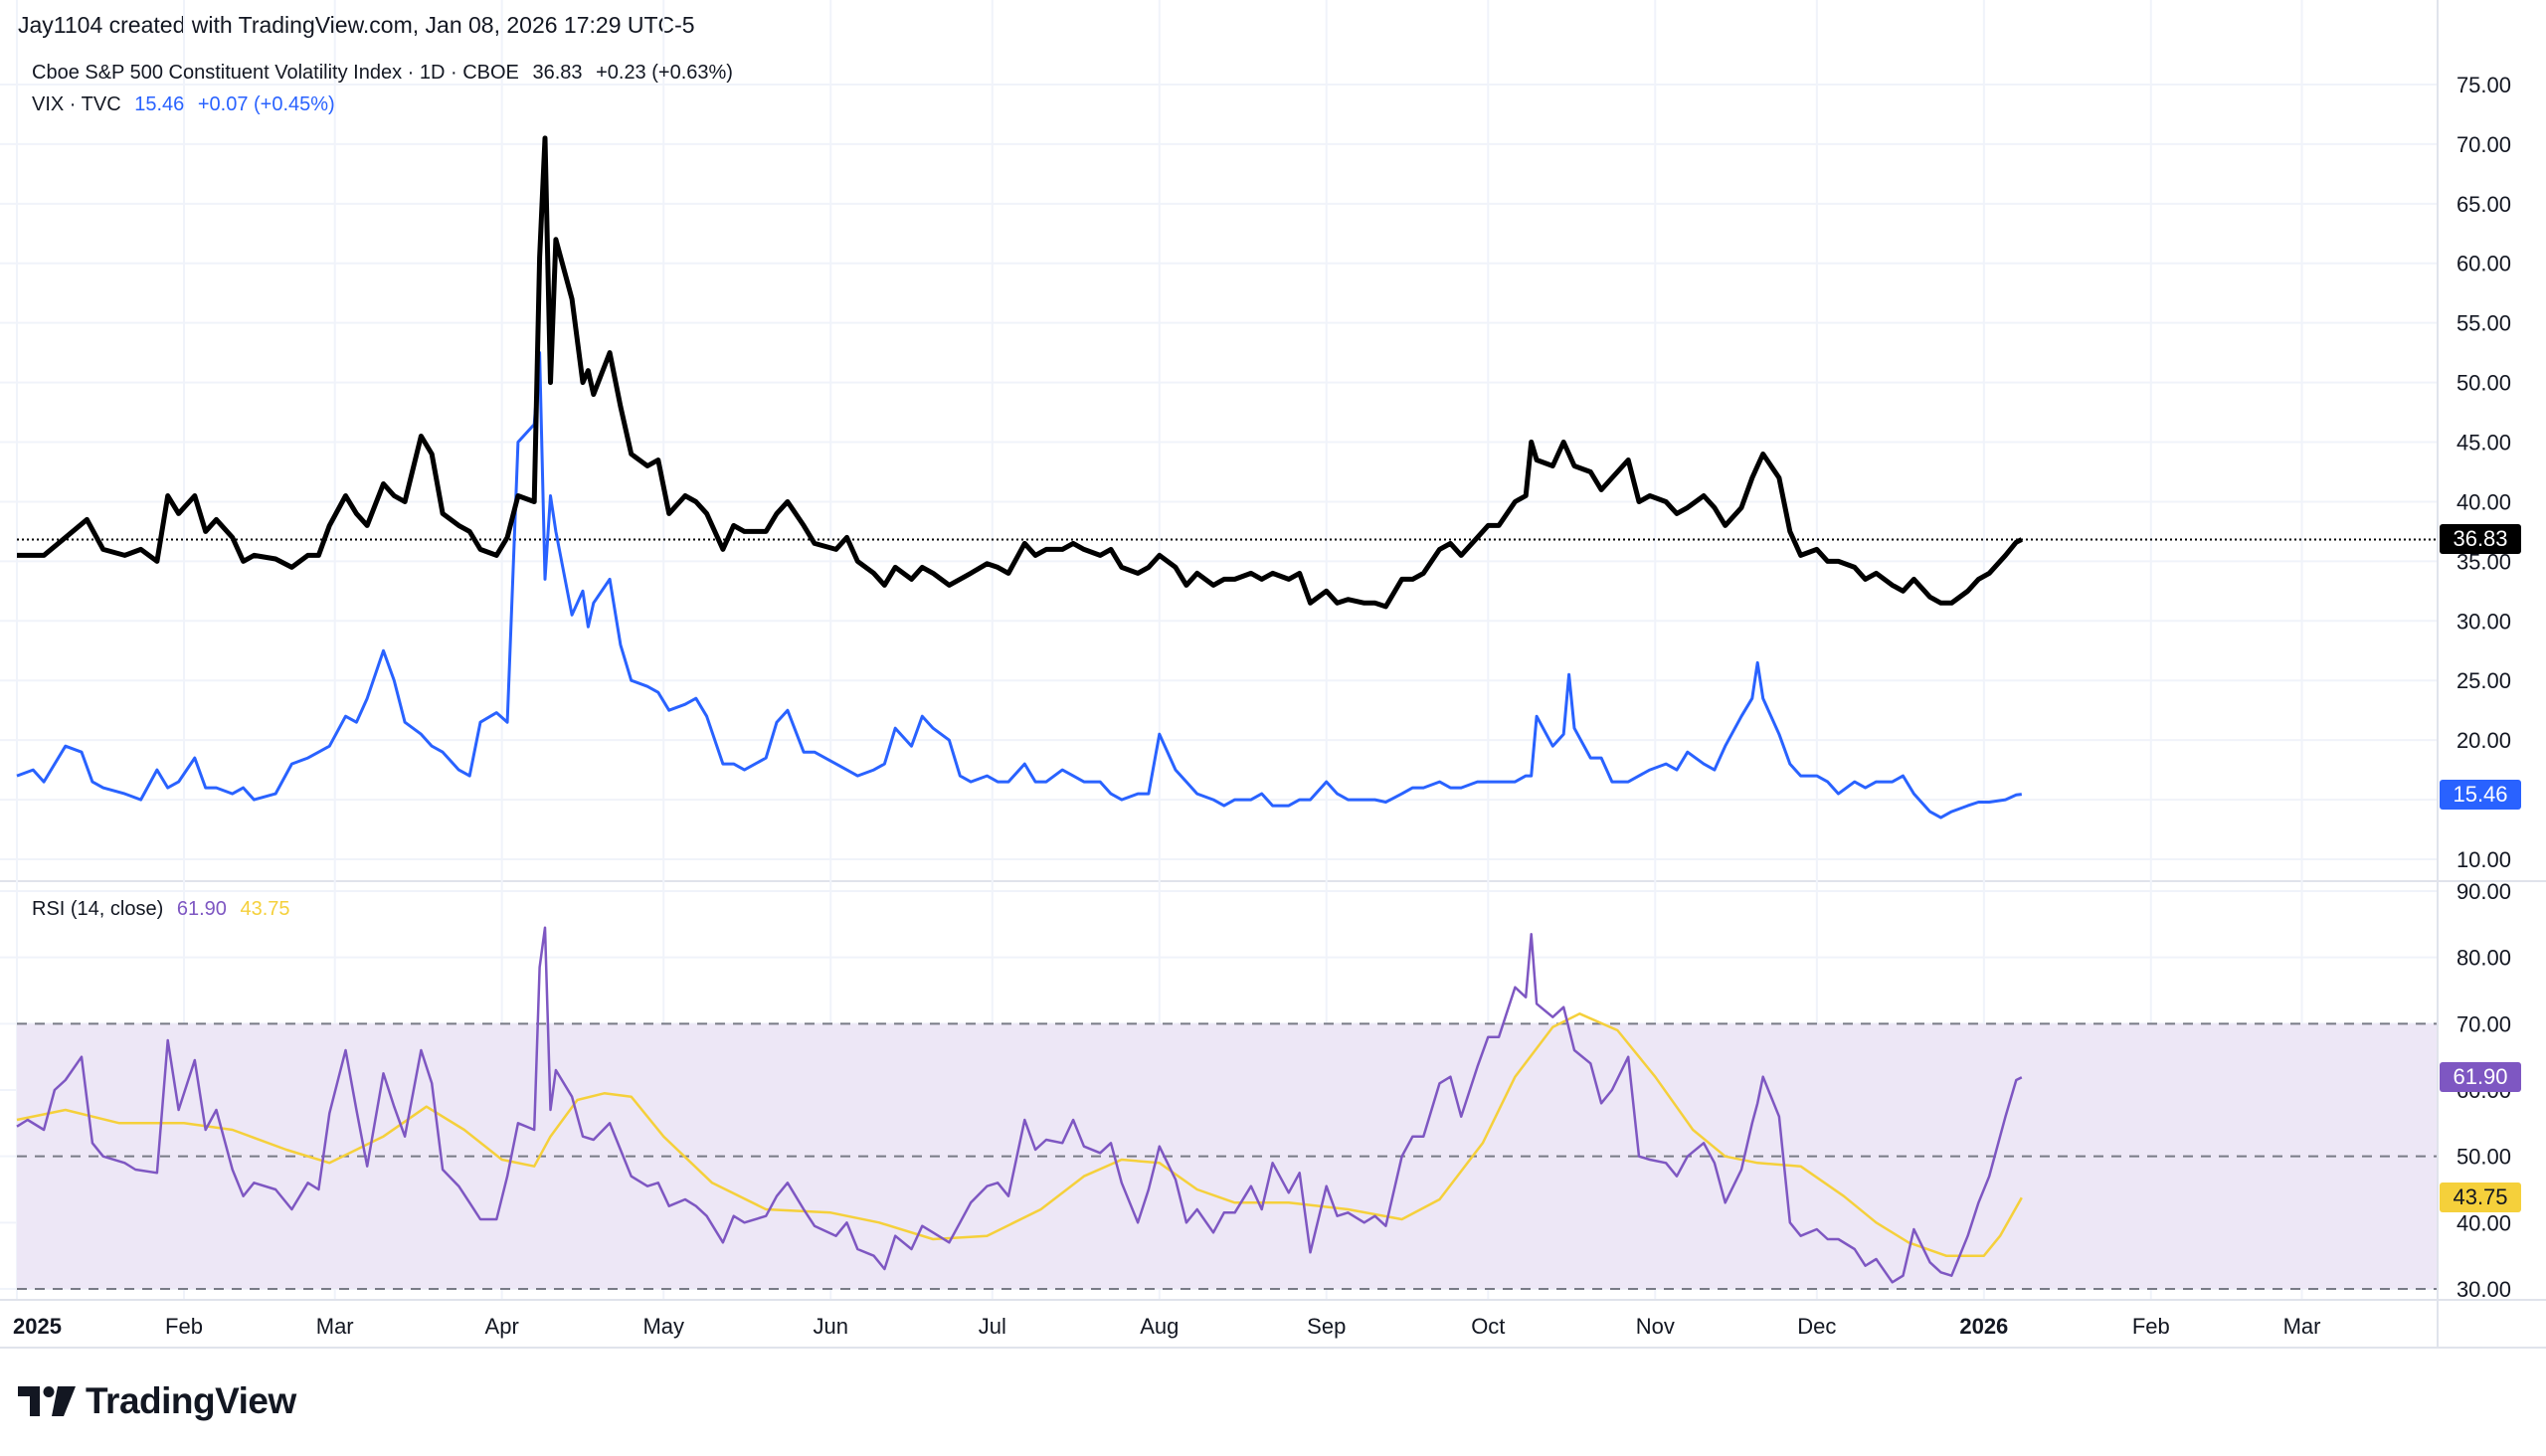  I want to click on x-tick-label: Jul, so click(992, 1326).